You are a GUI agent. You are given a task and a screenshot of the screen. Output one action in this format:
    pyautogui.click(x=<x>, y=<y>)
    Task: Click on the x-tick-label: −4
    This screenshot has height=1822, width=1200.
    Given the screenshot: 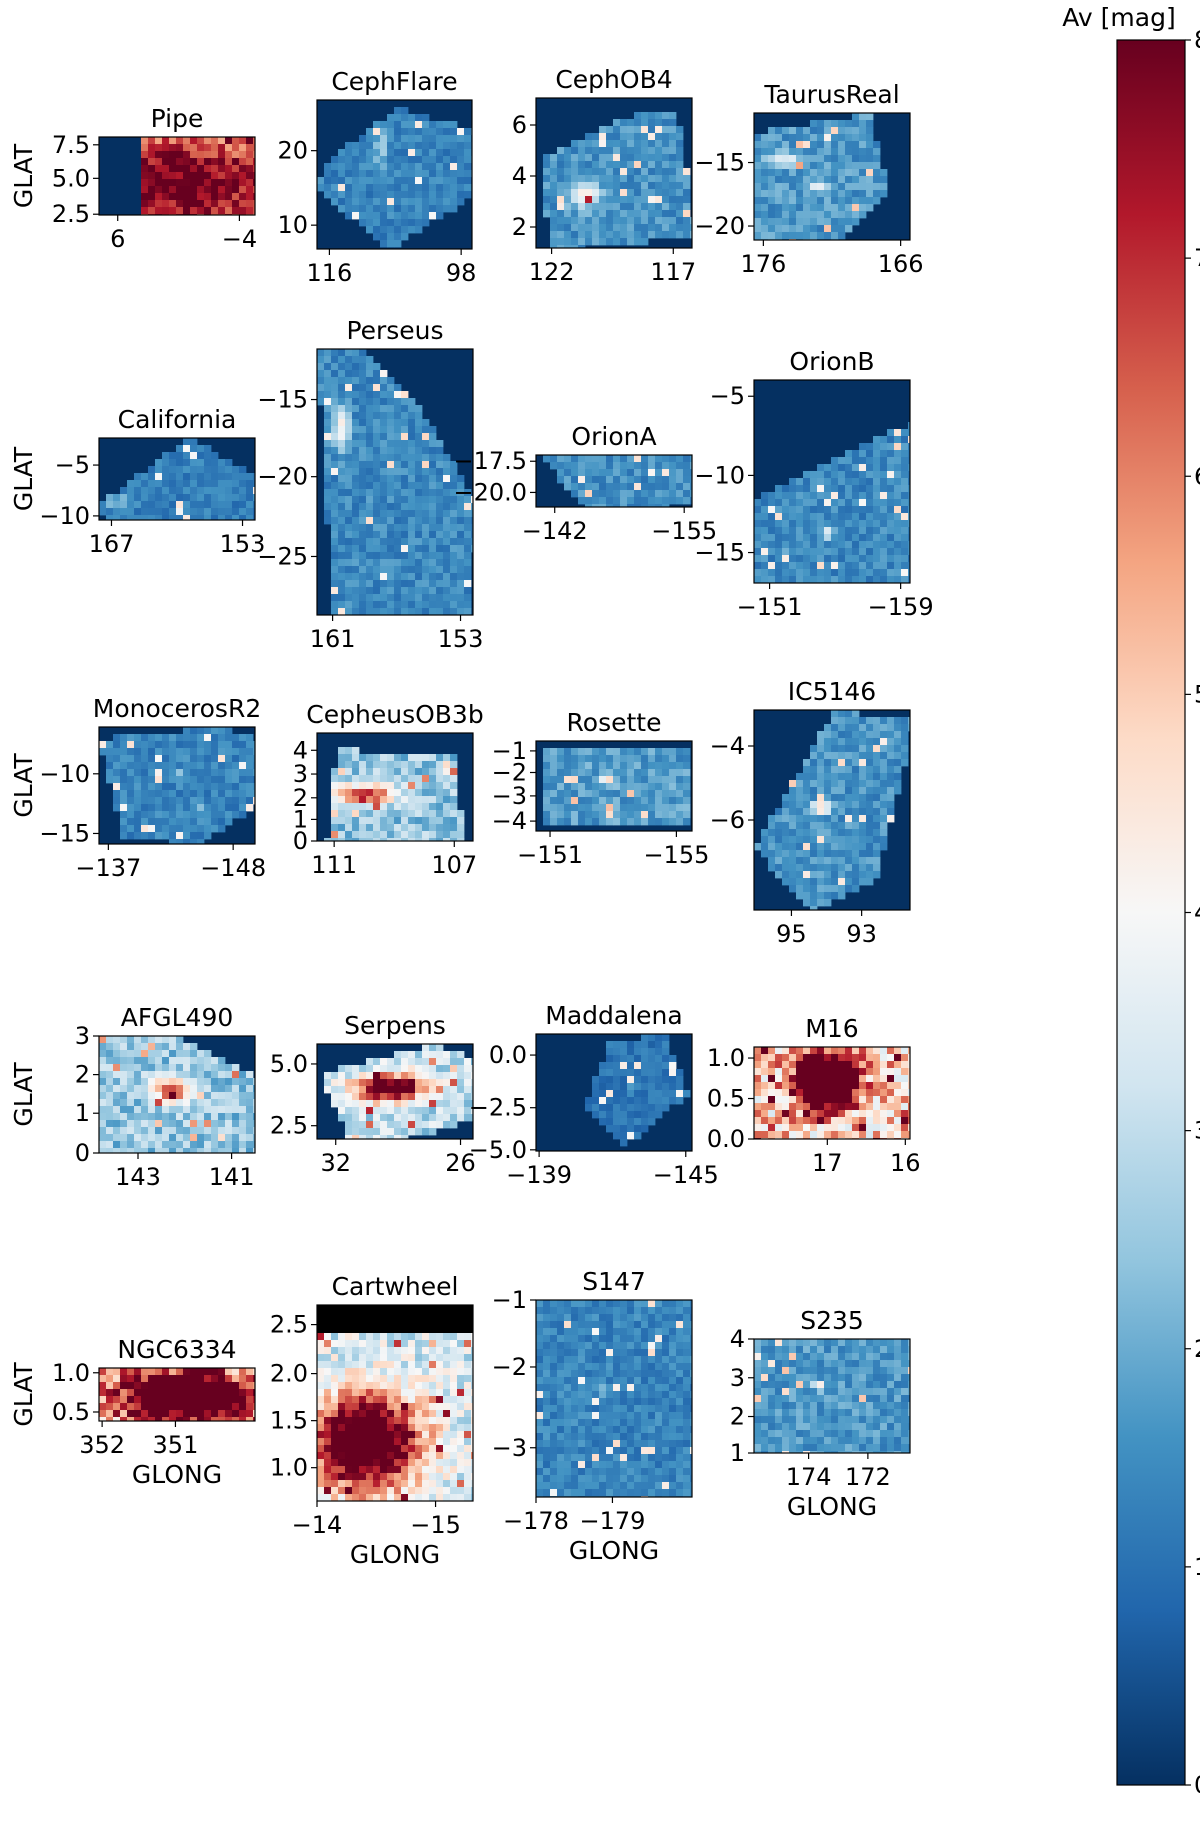 What is the action you would take?
    pyautogui.click(x=239, y=239)
    